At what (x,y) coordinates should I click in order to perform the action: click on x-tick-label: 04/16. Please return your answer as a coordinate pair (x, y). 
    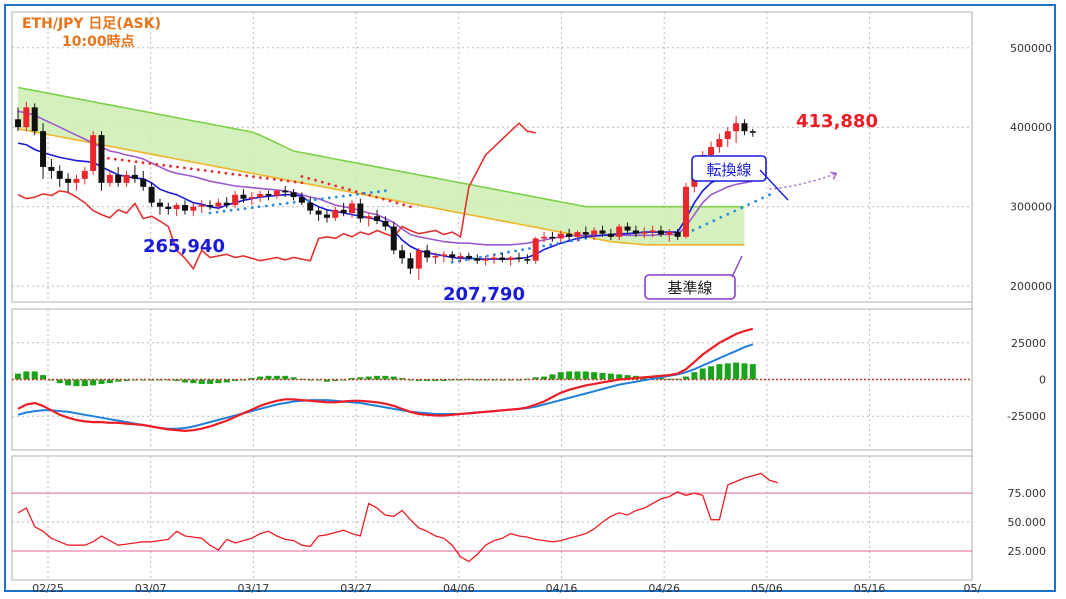
    Looking at the image, I should click on (562, 588).